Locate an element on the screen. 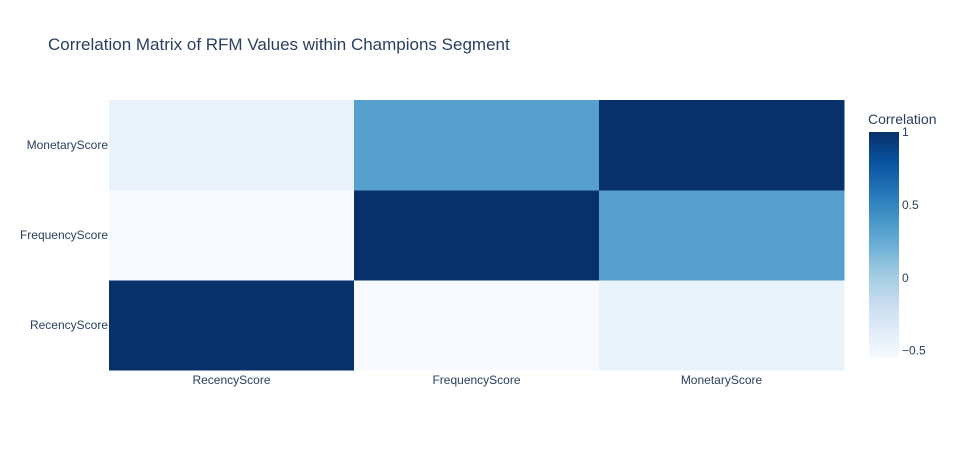 This screenshot has height=455, width=968. x-tick-label: RecencyScore is located at coordinates (231, 380).